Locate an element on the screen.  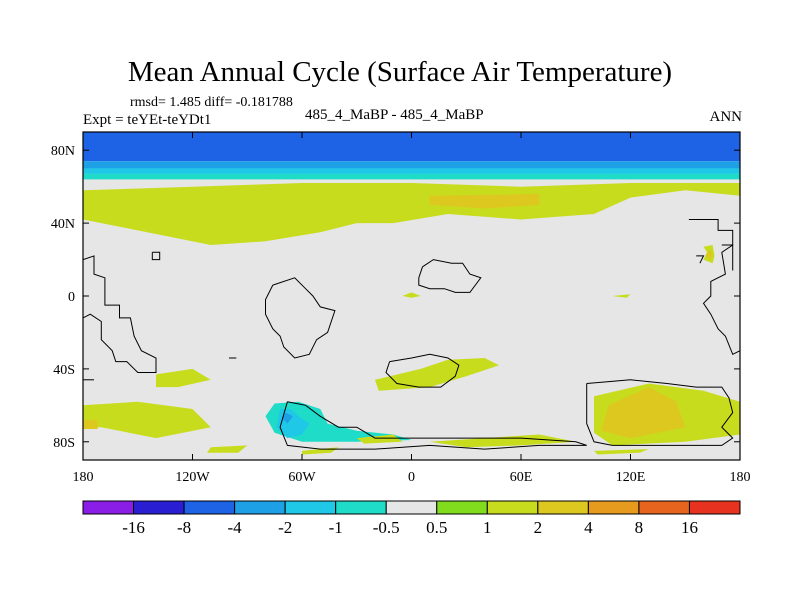
x-tick-label-2: 60W is located at coordinates (302, 477).